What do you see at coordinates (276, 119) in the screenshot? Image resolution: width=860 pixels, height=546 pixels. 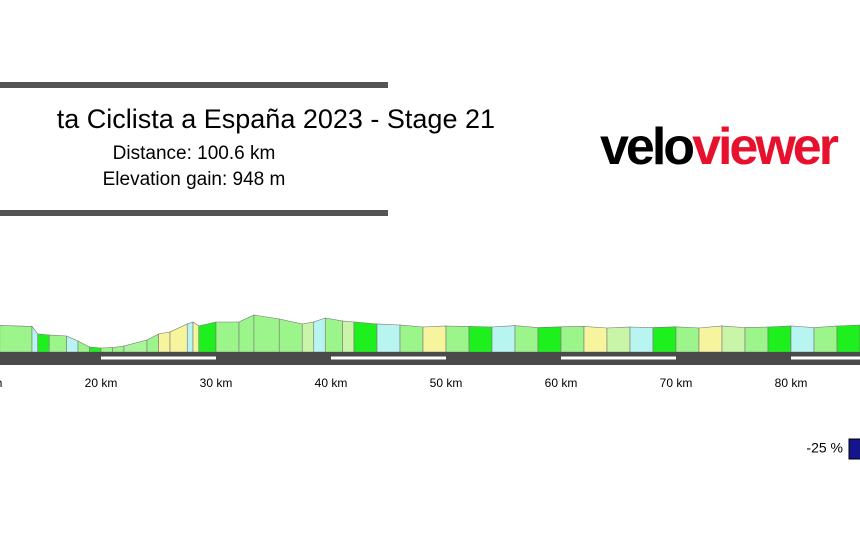 I see `chart-title: ta Ciclista a España 2023 - Stage 21` at bounding box center [276, 119].